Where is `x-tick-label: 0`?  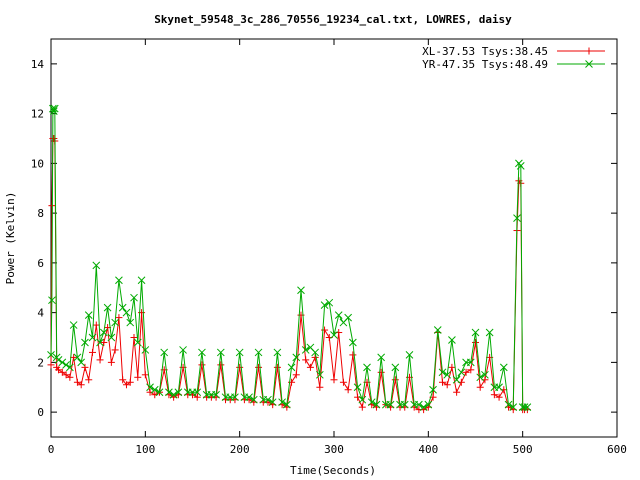
x-tick-label: 0 is located at coordinates (51, 449).